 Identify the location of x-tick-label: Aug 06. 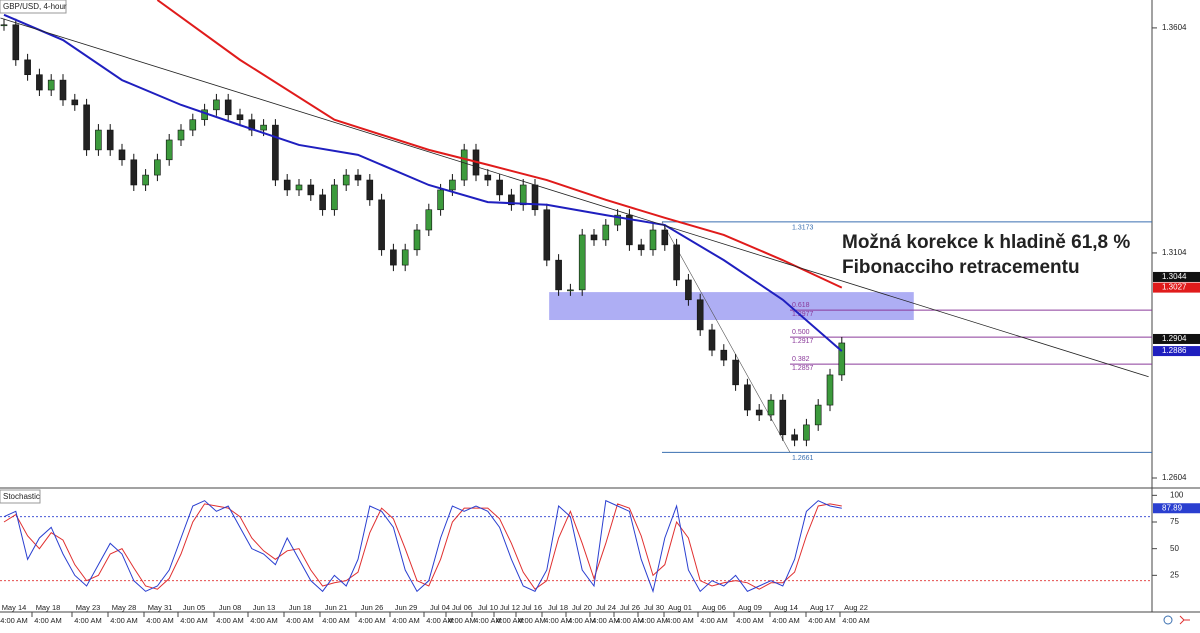
(714, 607).